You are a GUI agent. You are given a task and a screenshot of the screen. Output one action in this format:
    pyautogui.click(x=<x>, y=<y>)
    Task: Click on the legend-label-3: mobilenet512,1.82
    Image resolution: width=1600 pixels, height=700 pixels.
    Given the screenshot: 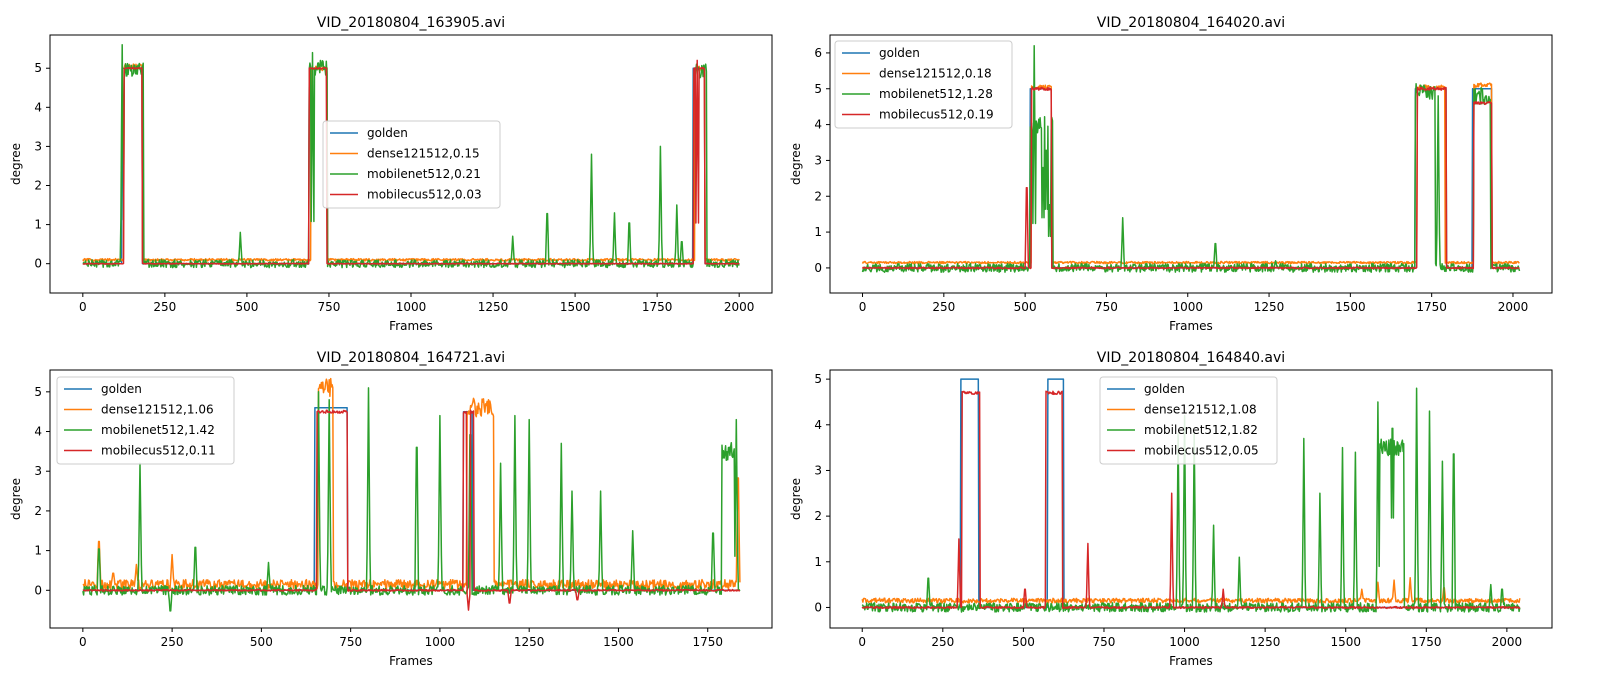 What is the action you would take?
    pyautogui.click(x=1201, y=430)
    